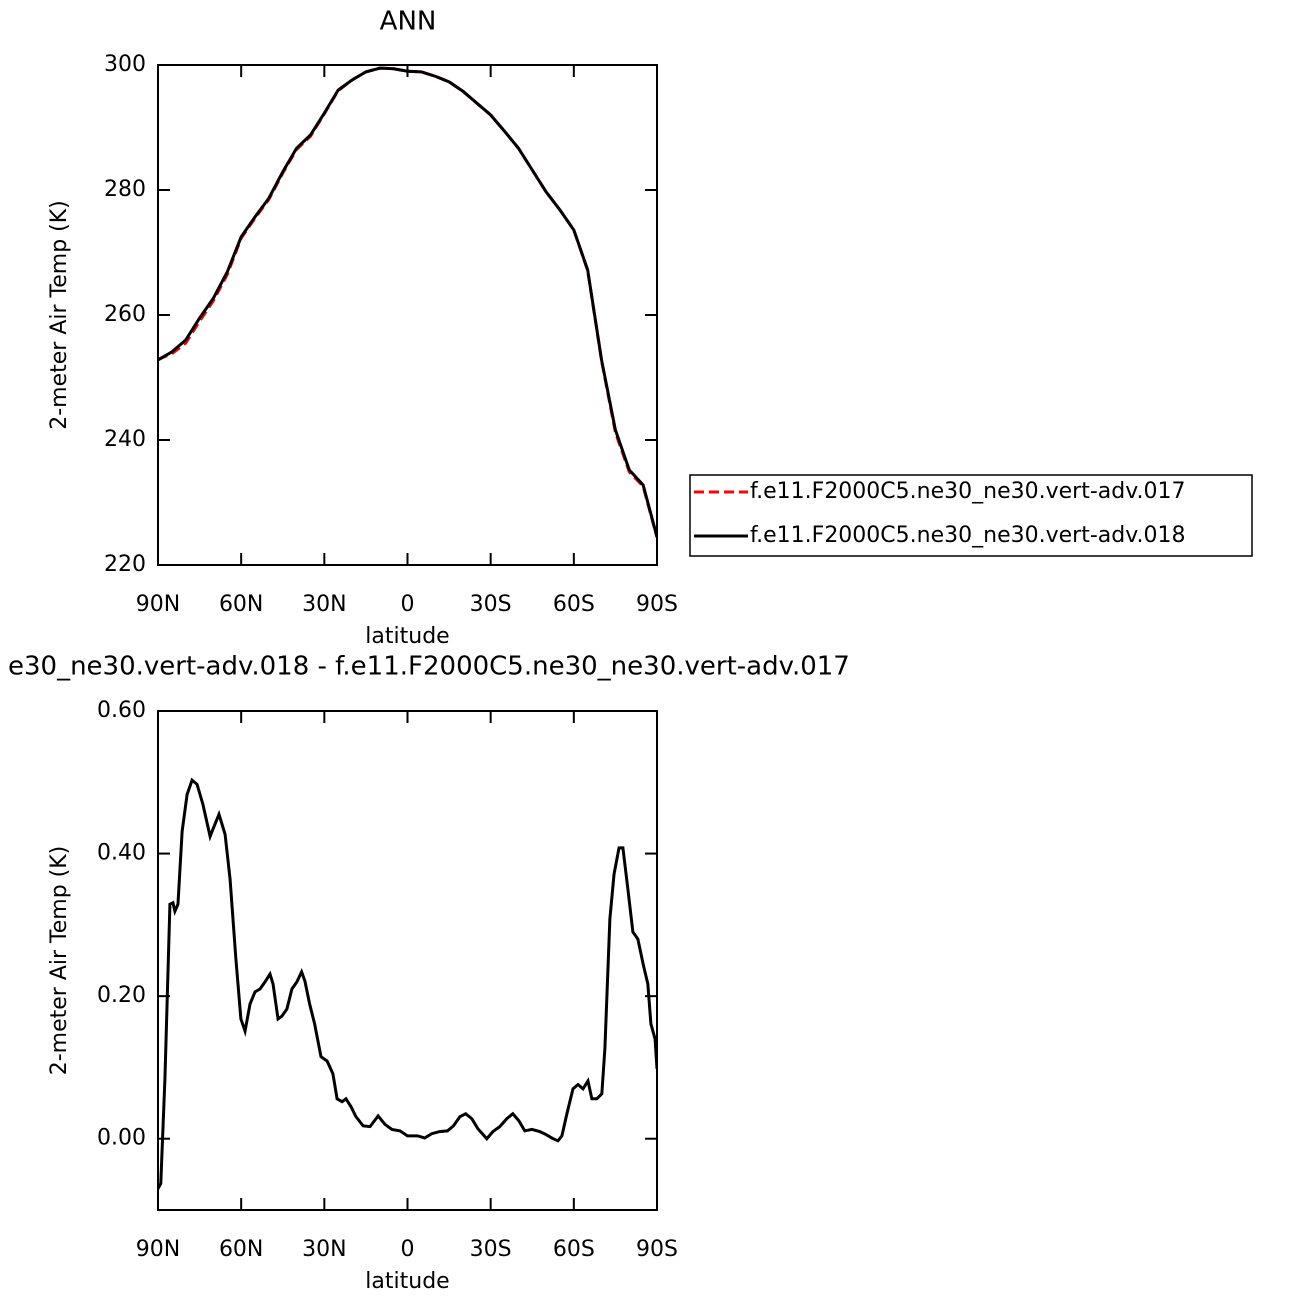 Image resolution: width=1302 pixels, height=1303 pixels. I want to click on y-tick-label: 260, so click(125, 314).